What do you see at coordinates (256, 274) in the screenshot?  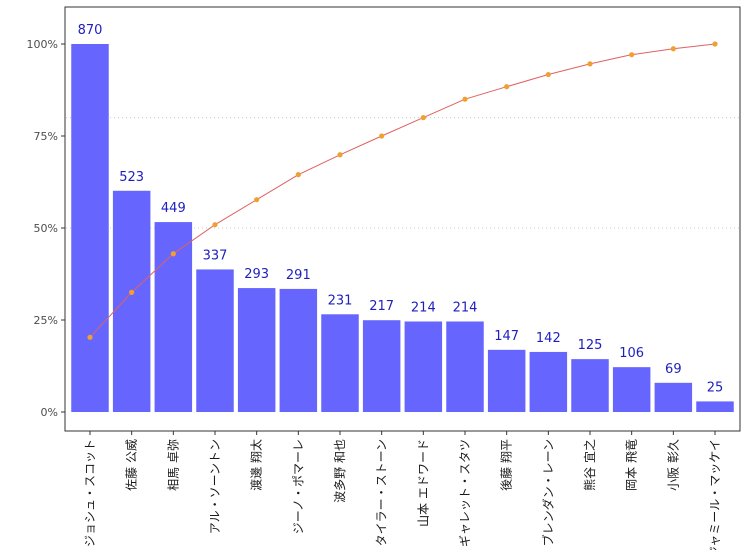 I see `bar-value-label: 293` at bounding box center [256, 274].